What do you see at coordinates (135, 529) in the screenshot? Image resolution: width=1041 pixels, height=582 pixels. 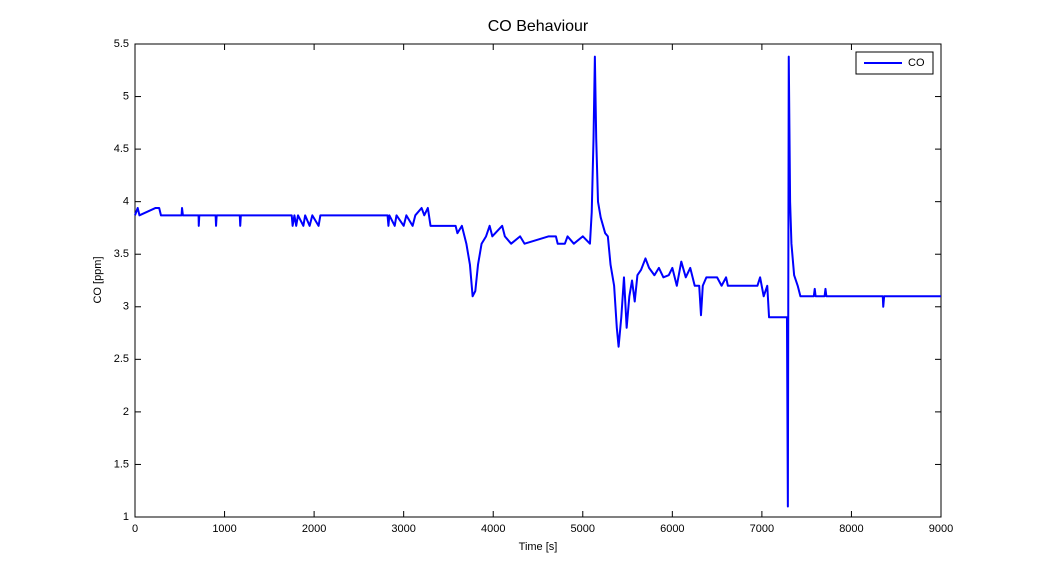 I see `x-tick-label: 0` at bounding box center [135, 529].